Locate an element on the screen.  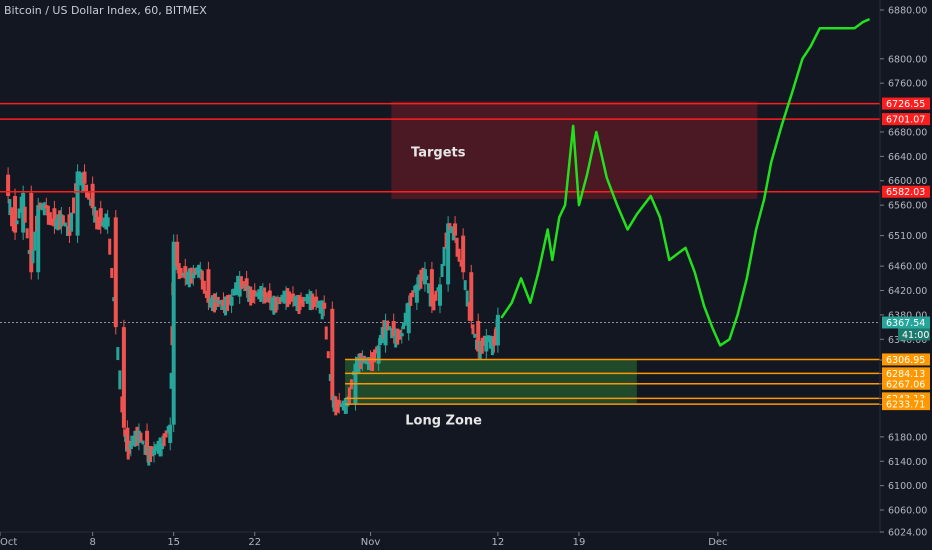
y-tick-label: 6180.00 is located at coordinates (907, 437).